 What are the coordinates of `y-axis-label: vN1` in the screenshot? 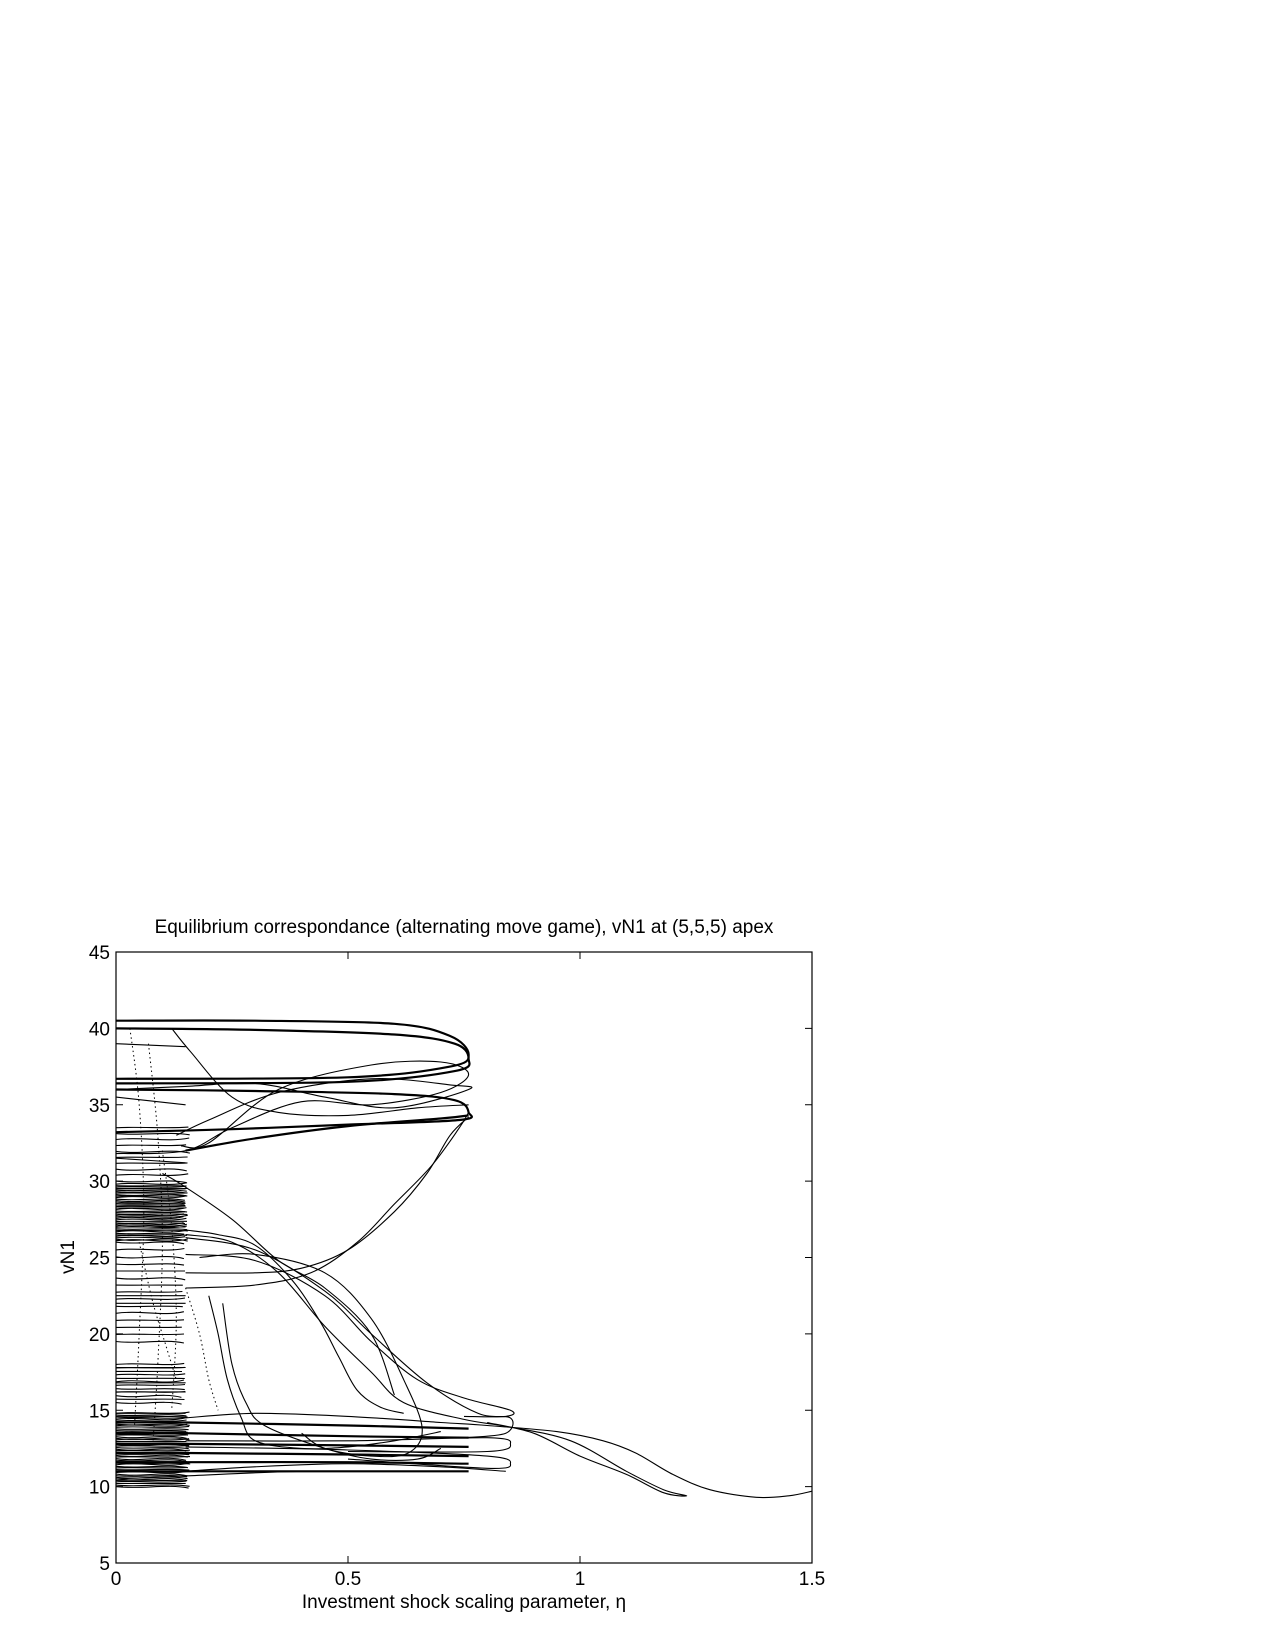 It's located at (68, 1257).